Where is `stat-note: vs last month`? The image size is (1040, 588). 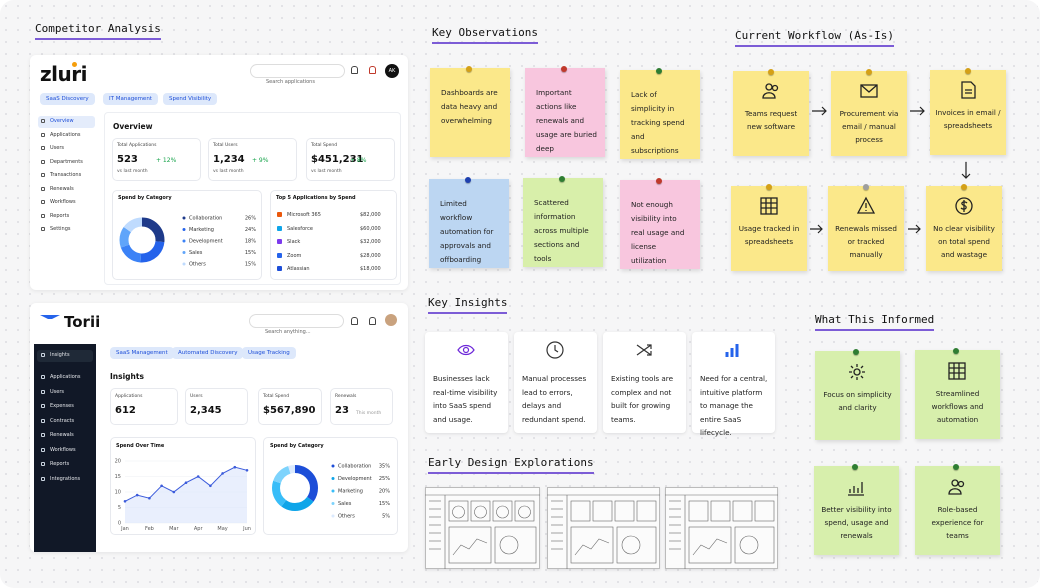 stat-note: vs last month is located at coordinates (228, 171).